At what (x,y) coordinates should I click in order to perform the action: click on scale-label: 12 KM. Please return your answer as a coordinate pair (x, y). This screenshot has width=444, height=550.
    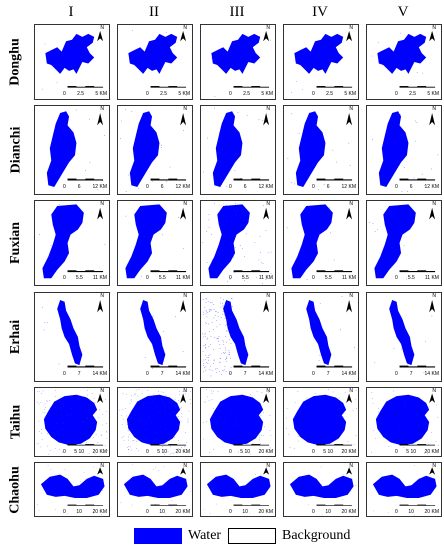
    Looking at the image, I should click on (265, 186).